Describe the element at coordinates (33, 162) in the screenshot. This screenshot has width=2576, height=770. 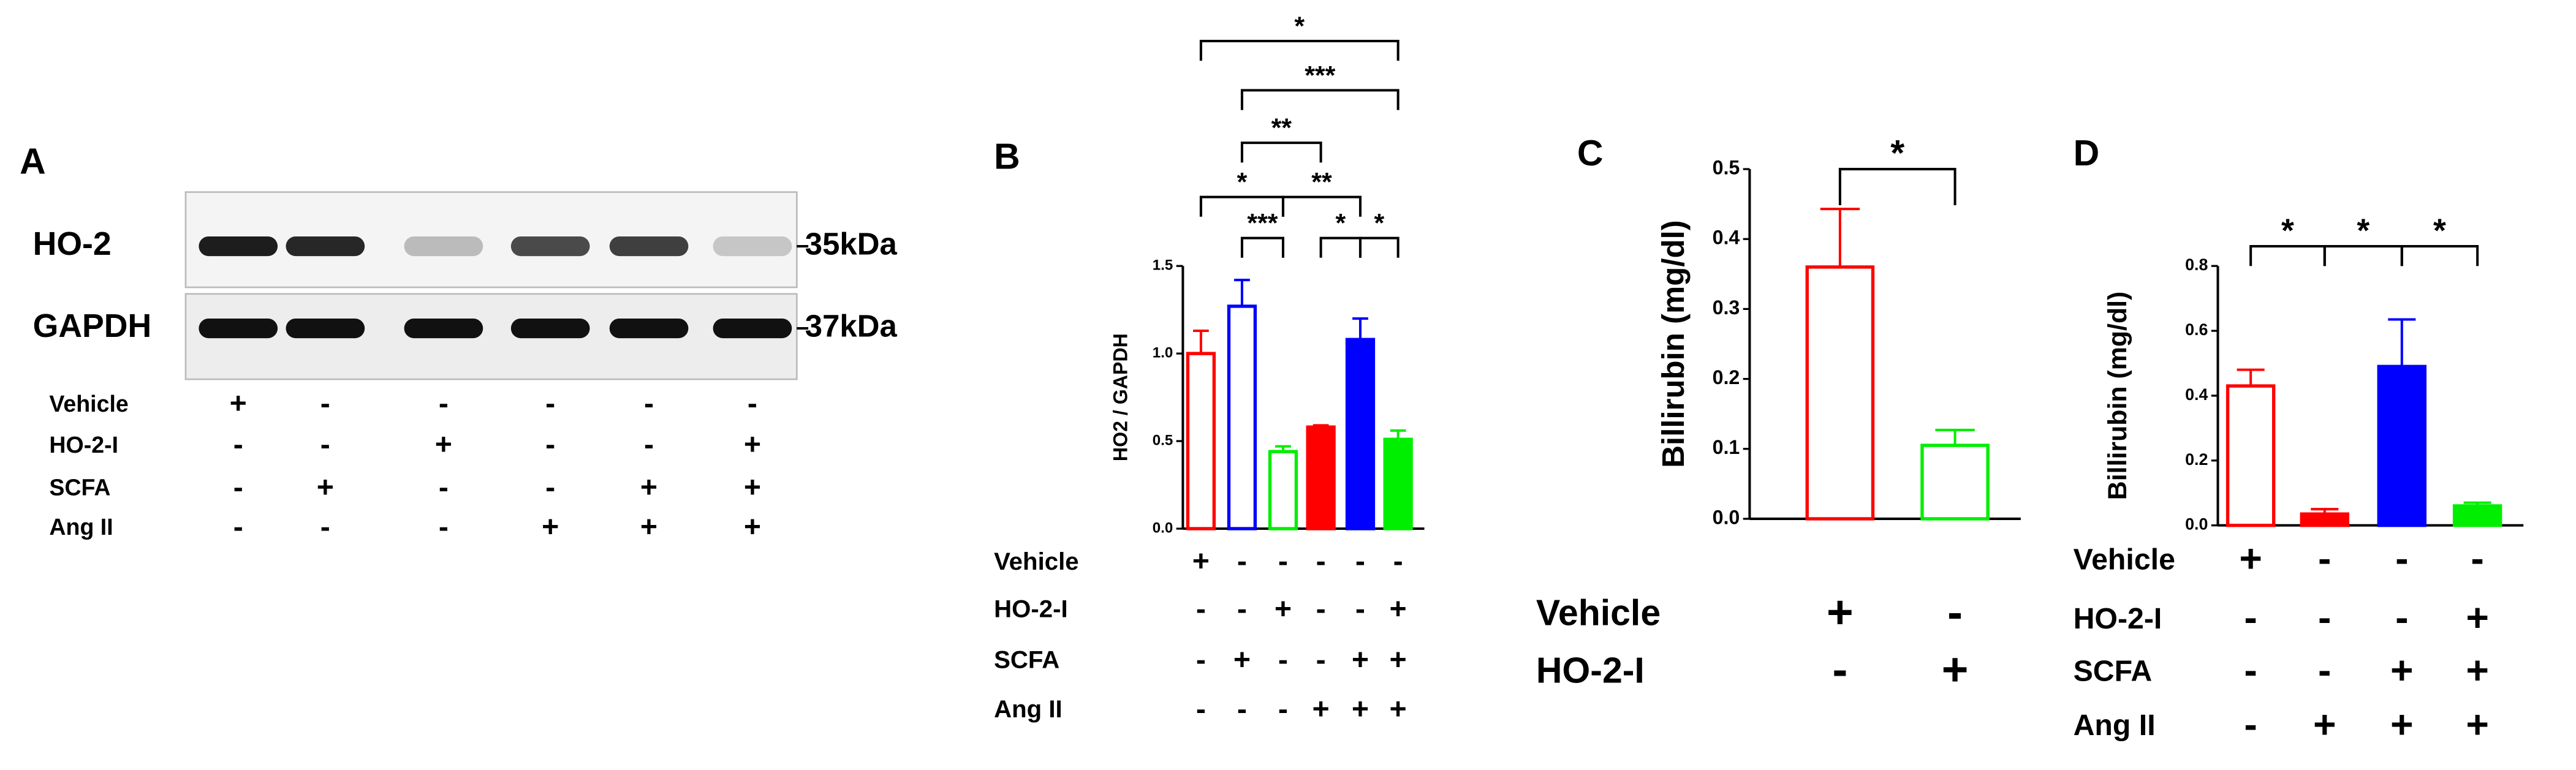
I see `panel-label: A` at that location.